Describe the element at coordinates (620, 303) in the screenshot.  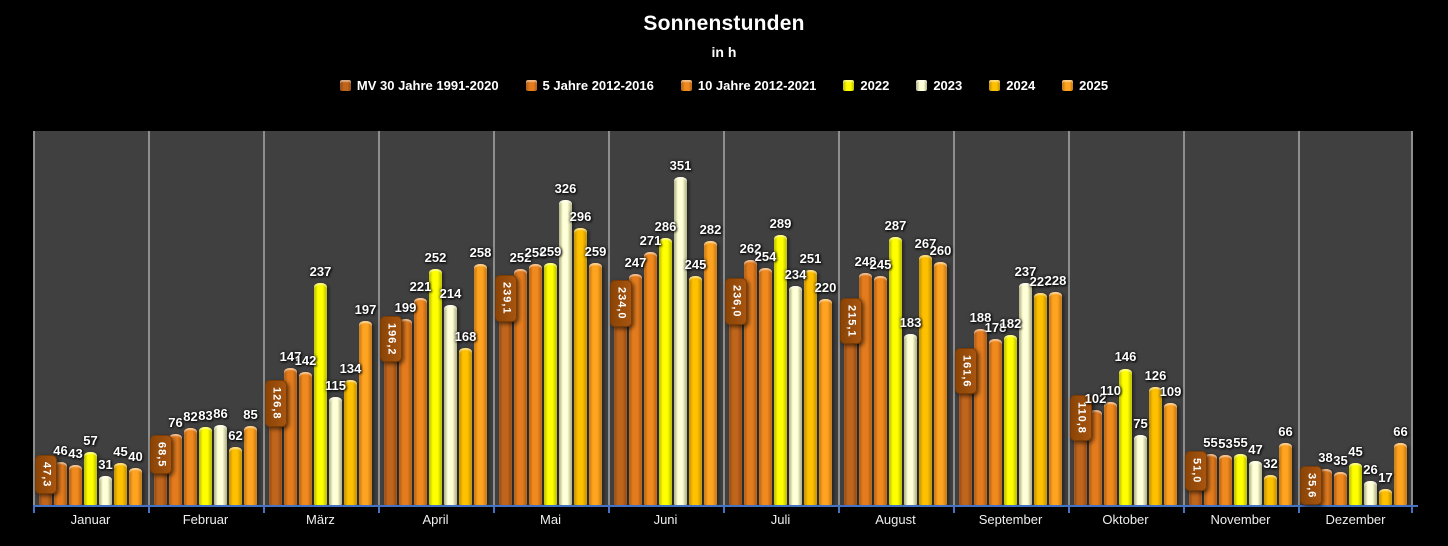
I see `bar-value-label-box: 234,0` at that location.